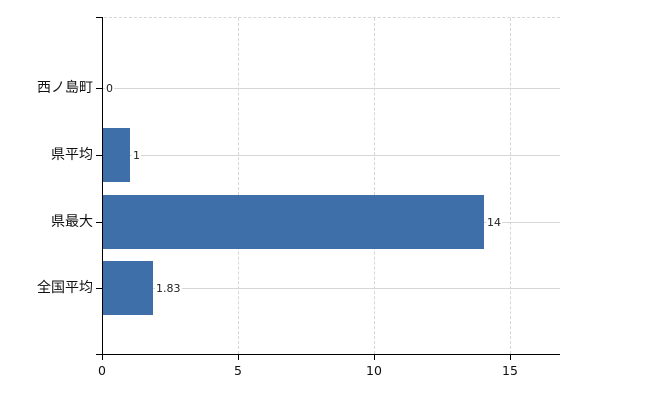 The image size is (650, 400). I want to click on x-axis-tick-label: 10, so click(374, 370).